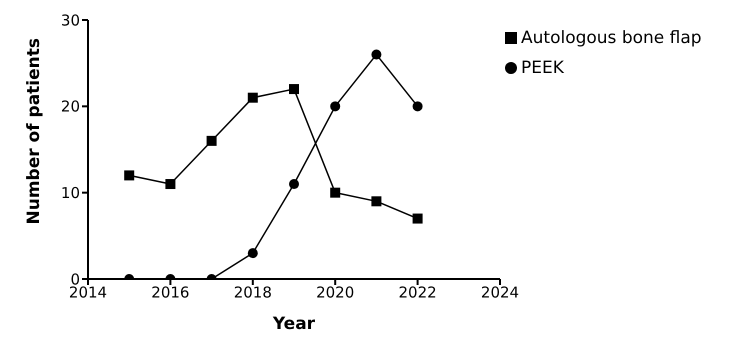 The image size is (738, 357). I want to click on legend-label: Autologous bone flap, so click(611, 38).